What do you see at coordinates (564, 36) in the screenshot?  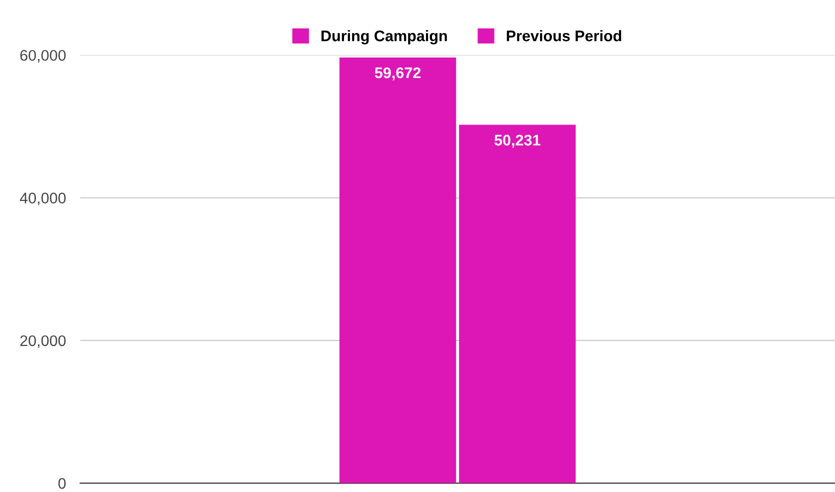 I see `legend-label: Previous Period` at bounding box center [564, 36].